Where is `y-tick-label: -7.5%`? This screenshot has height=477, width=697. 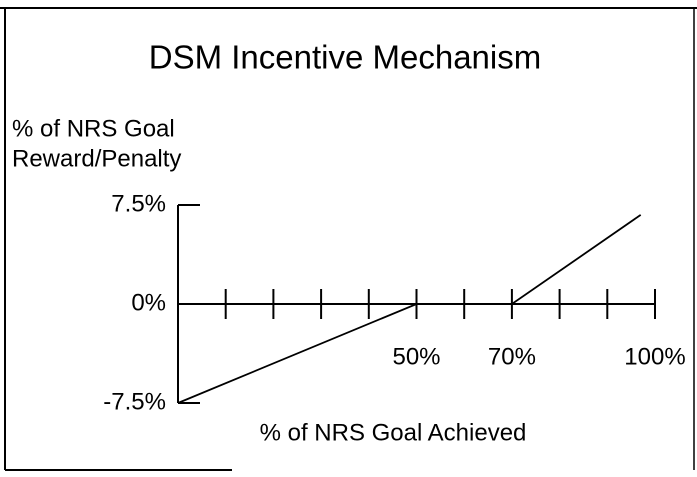
y-tick-label: -7.5% is located at coordinates (134, 401).